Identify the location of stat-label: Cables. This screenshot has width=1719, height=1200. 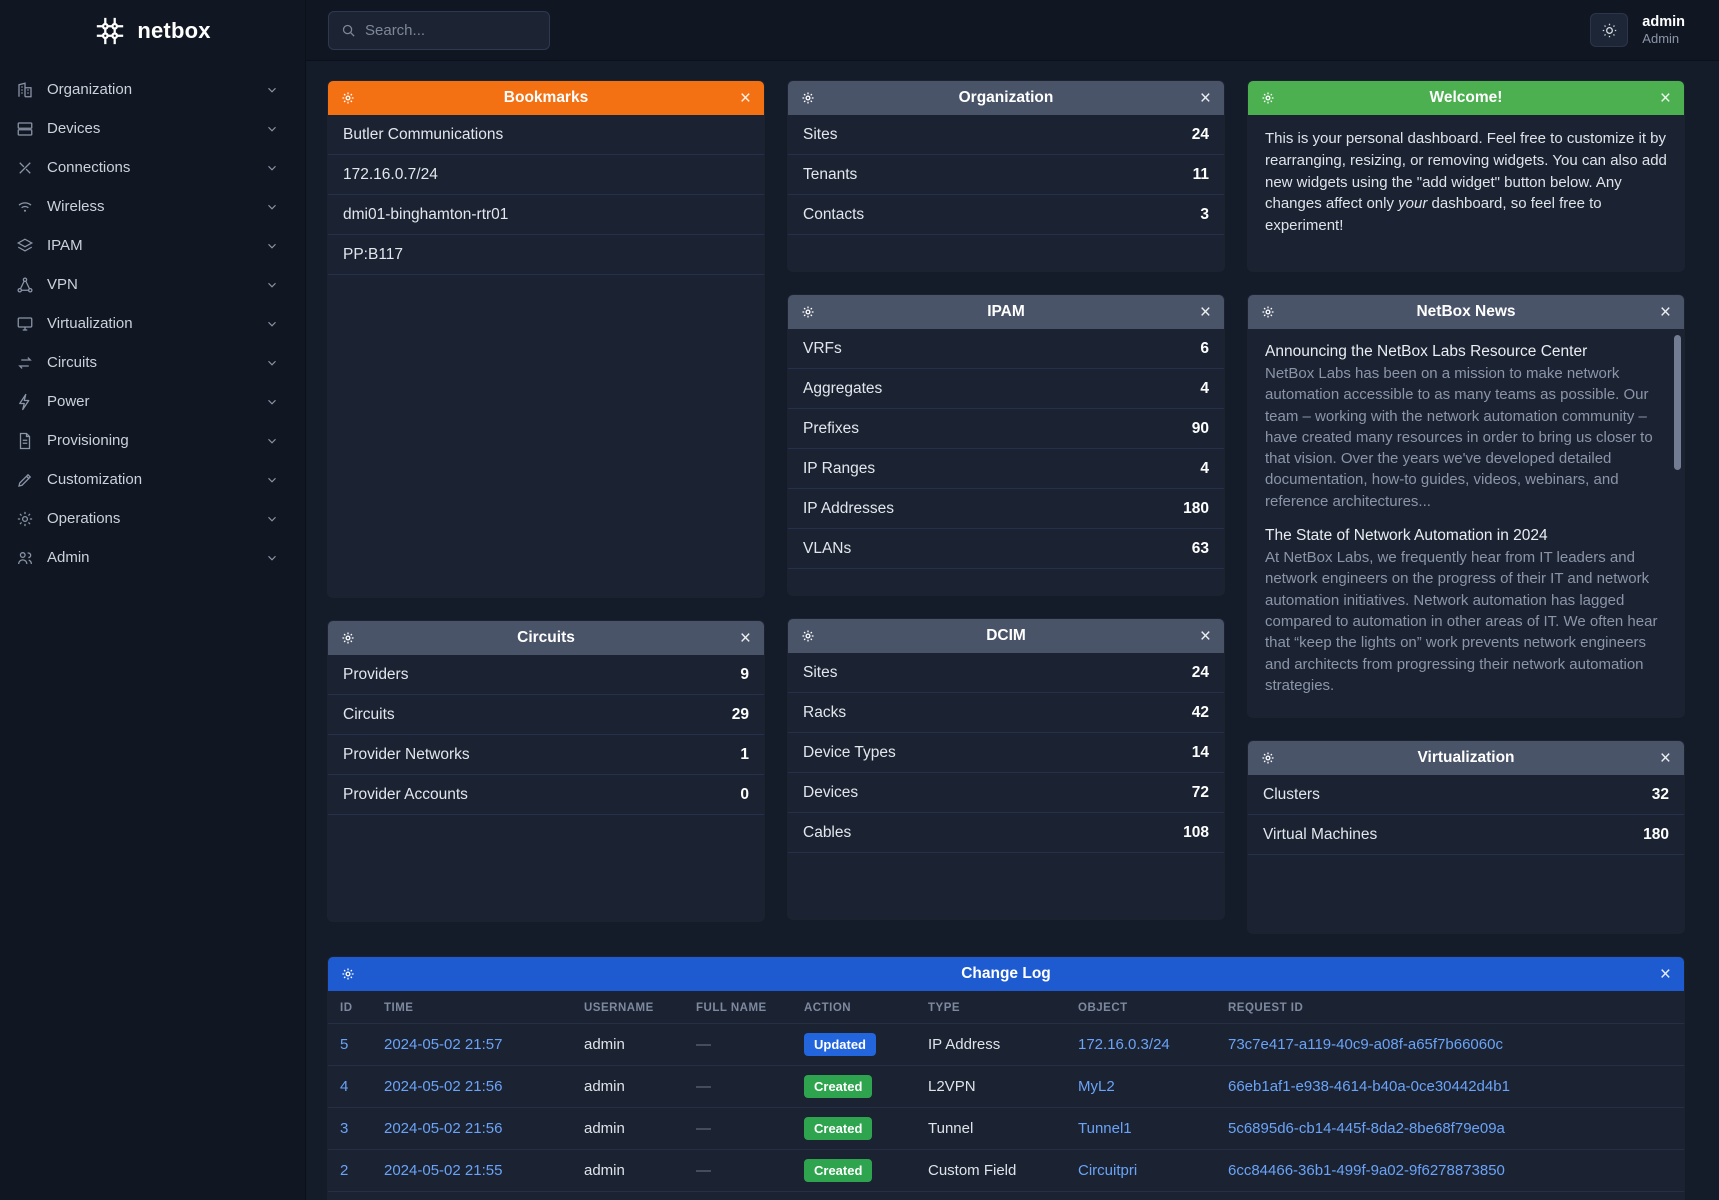
(827, 832).